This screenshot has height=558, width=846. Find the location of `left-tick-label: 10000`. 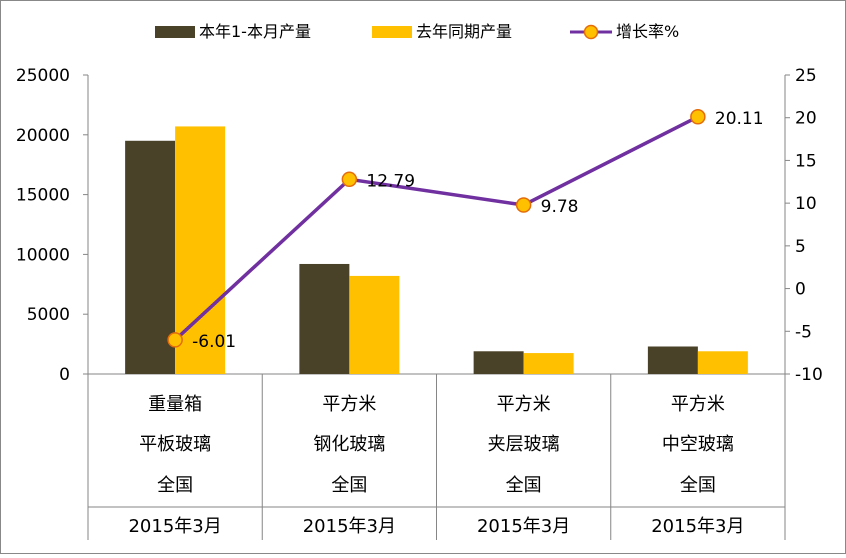

left-tick-label: 10000 is located at coordinates (43, 255).